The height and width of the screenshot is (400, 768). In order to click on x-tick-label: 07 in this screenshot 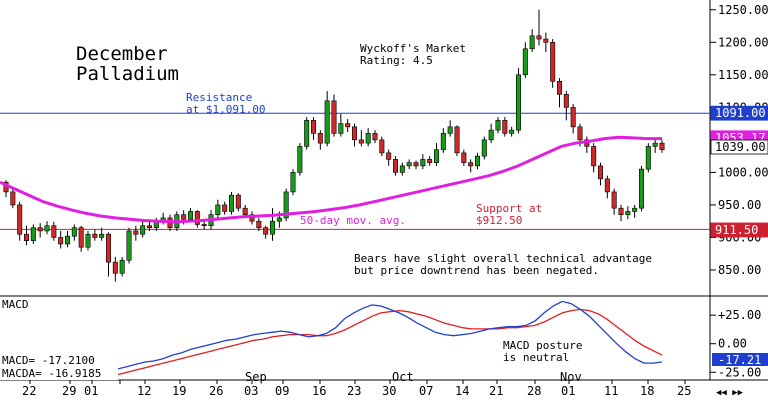, I will do `click(426, 391)`.